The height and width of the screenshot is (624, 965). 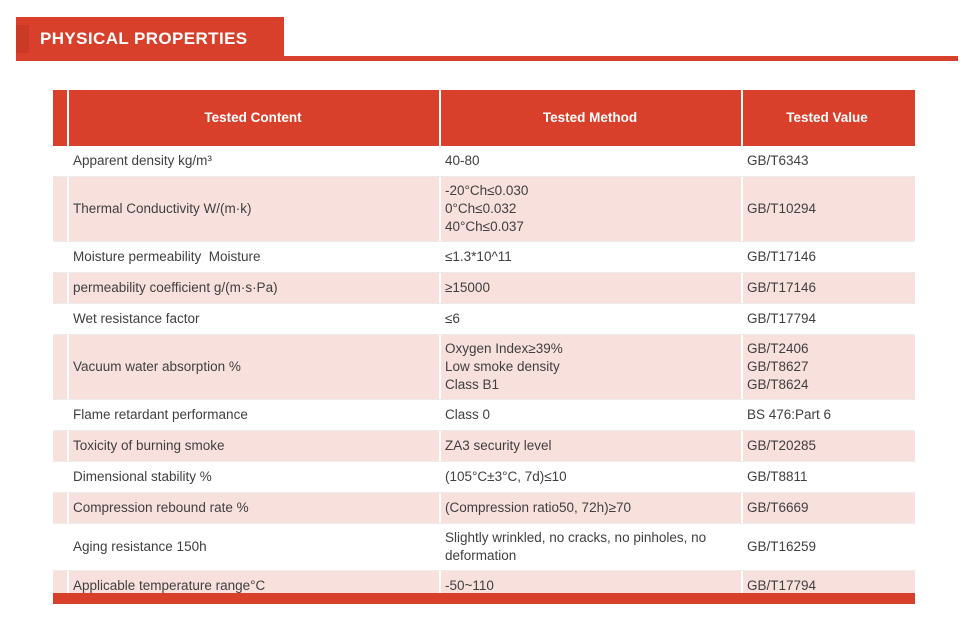 I want to click on value-line: GB/T8627, so click(x=778, y=366).